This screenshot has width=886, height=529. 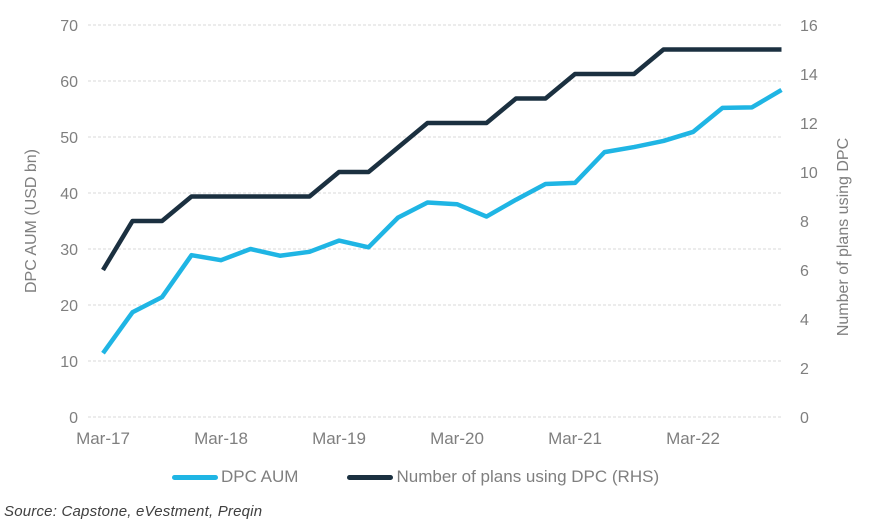 I want to click on left-axis-tick-label: 0, so click(x=73, y=418).